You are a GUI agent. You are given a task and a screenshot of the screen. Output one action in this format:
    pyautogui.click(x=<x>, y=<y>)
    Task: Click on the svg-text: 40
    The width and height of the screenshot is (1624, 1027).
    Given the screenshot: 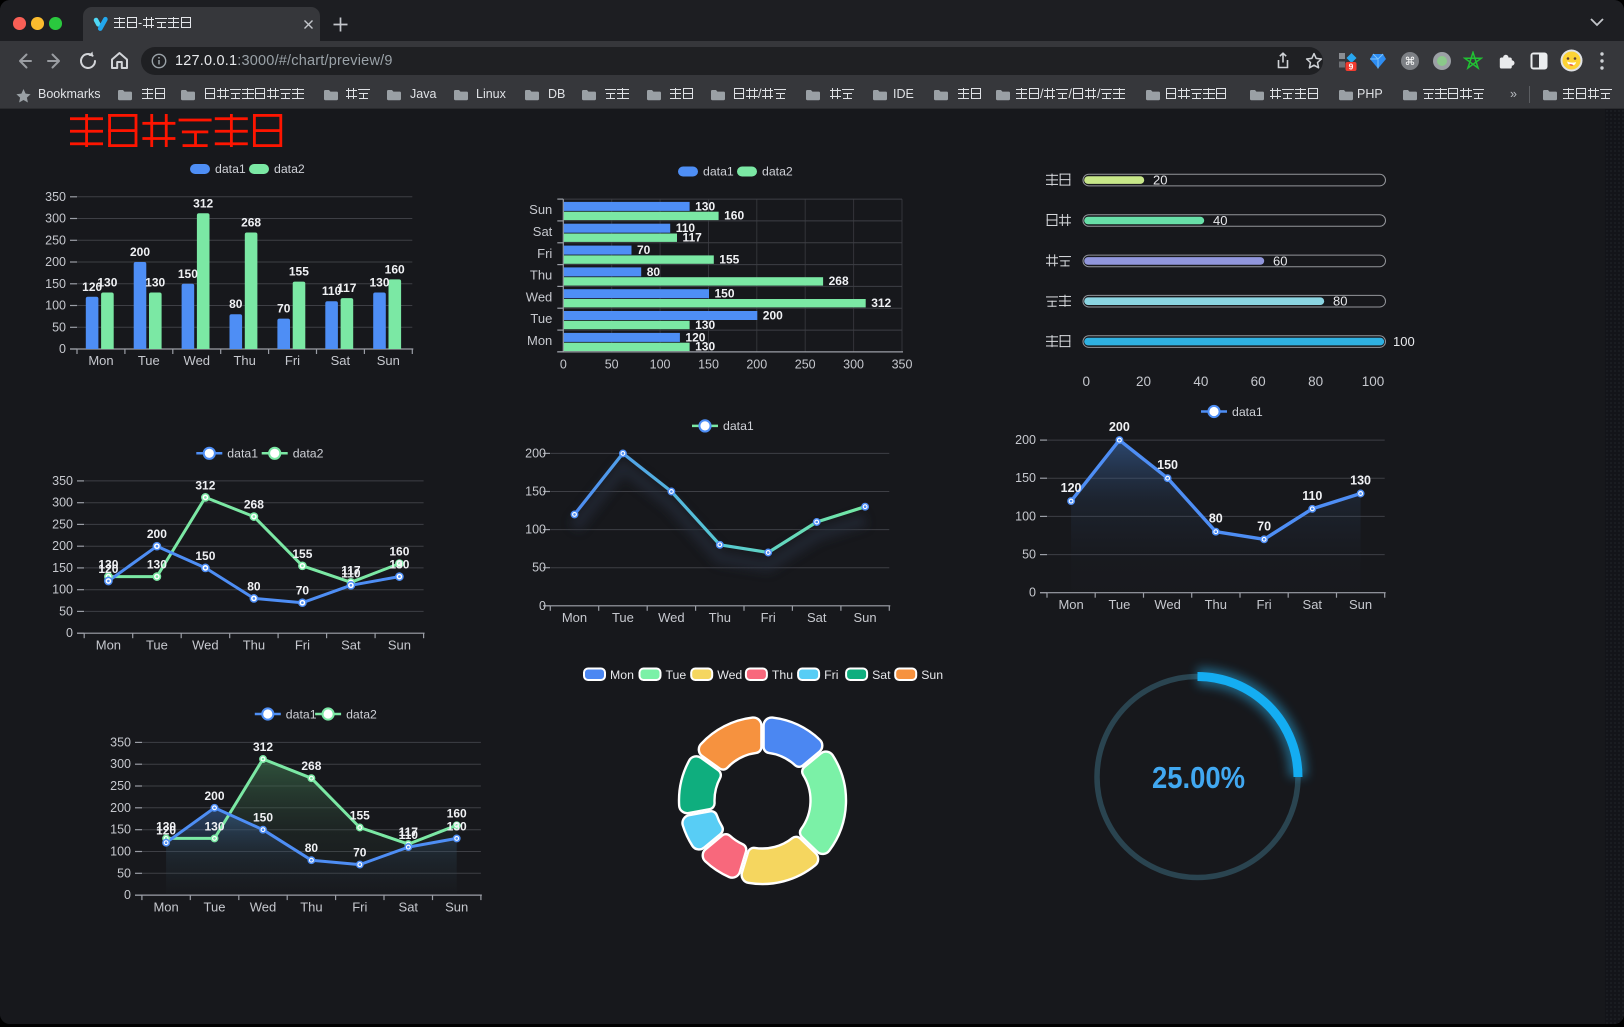 What is the action you would take?
    pyautogui.click(x=1200, y=381)
    